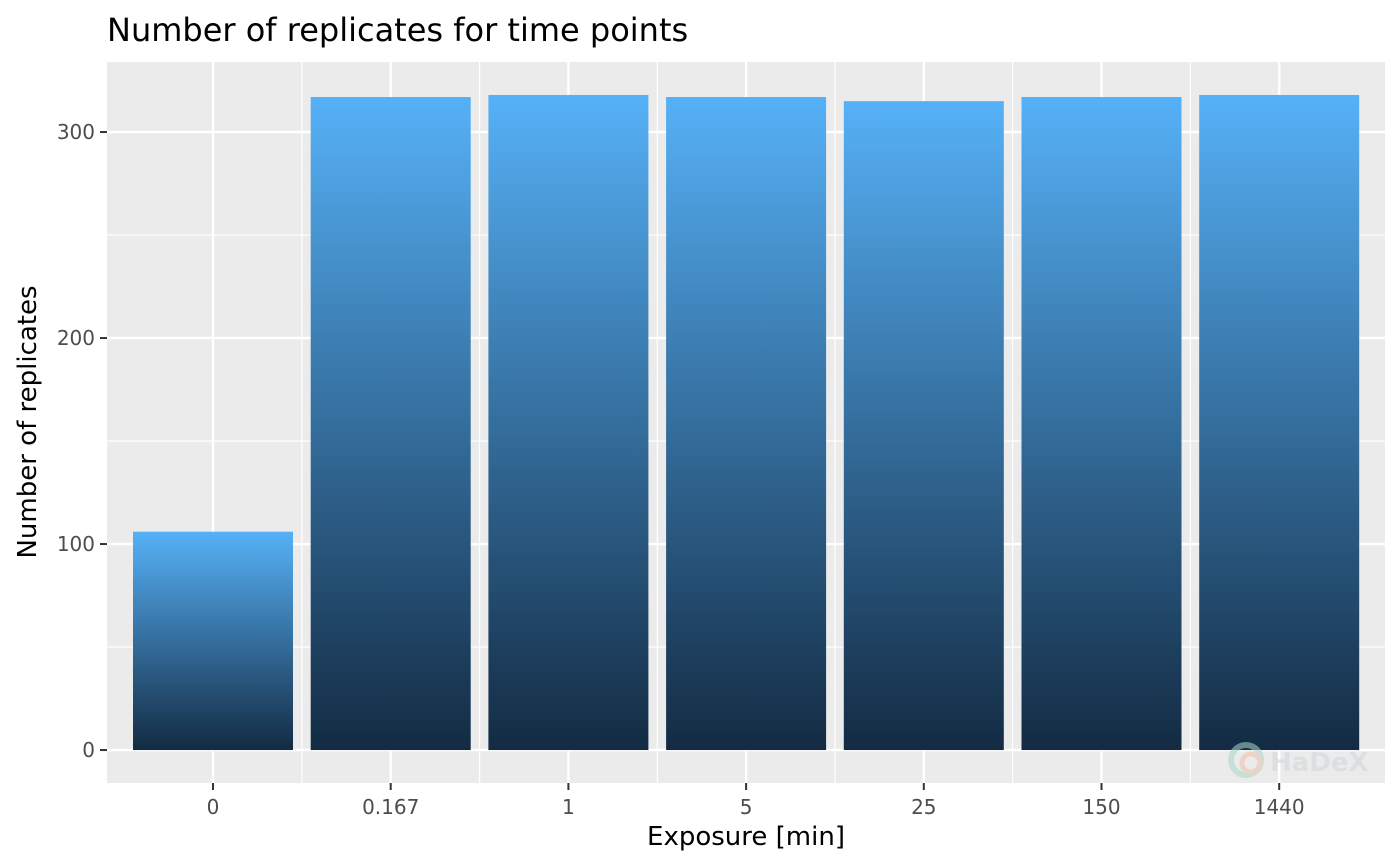  Describe the element at coordinates (28, 421) in the screenshot. I see `y-axis-title: Number of replicates` at that location.